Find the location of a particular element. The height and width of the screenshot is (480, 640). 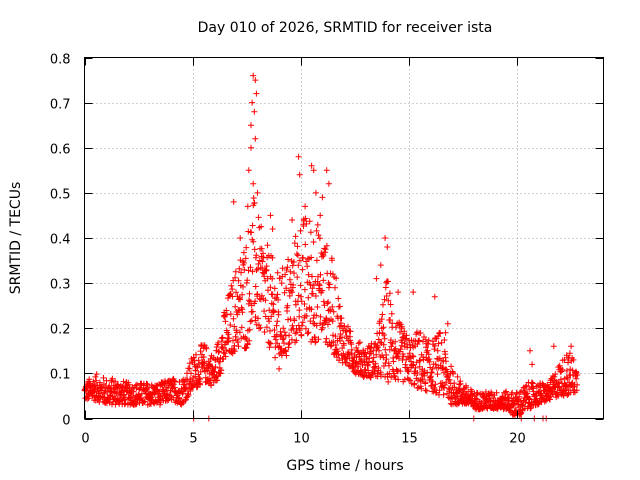

y-tick-label: 0 is located at coordinates (66, 421).